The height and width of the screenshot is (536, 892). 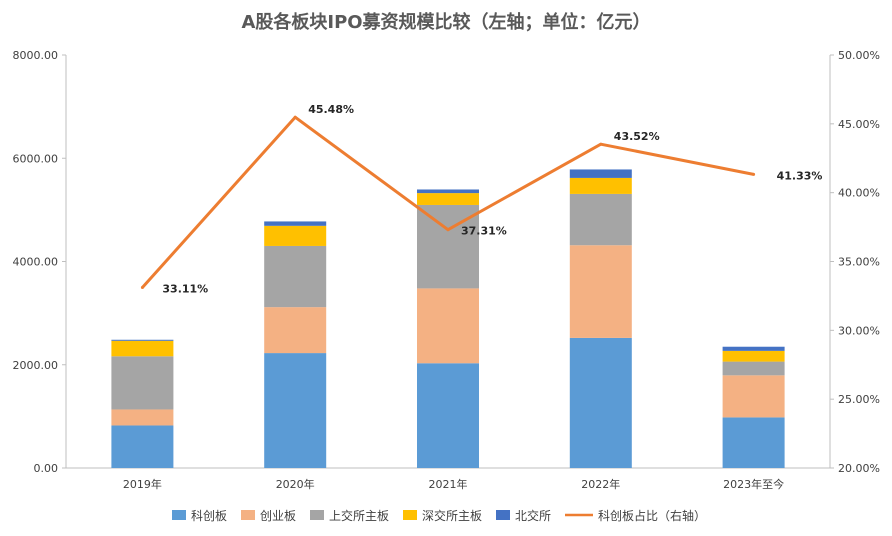 What do you see at coordinates (445, 22) in the screenshot?
I see `chart-title: A股各板块IPO募资规模比较（左轴；单位：亿元）` at bounding box center [445, 22].